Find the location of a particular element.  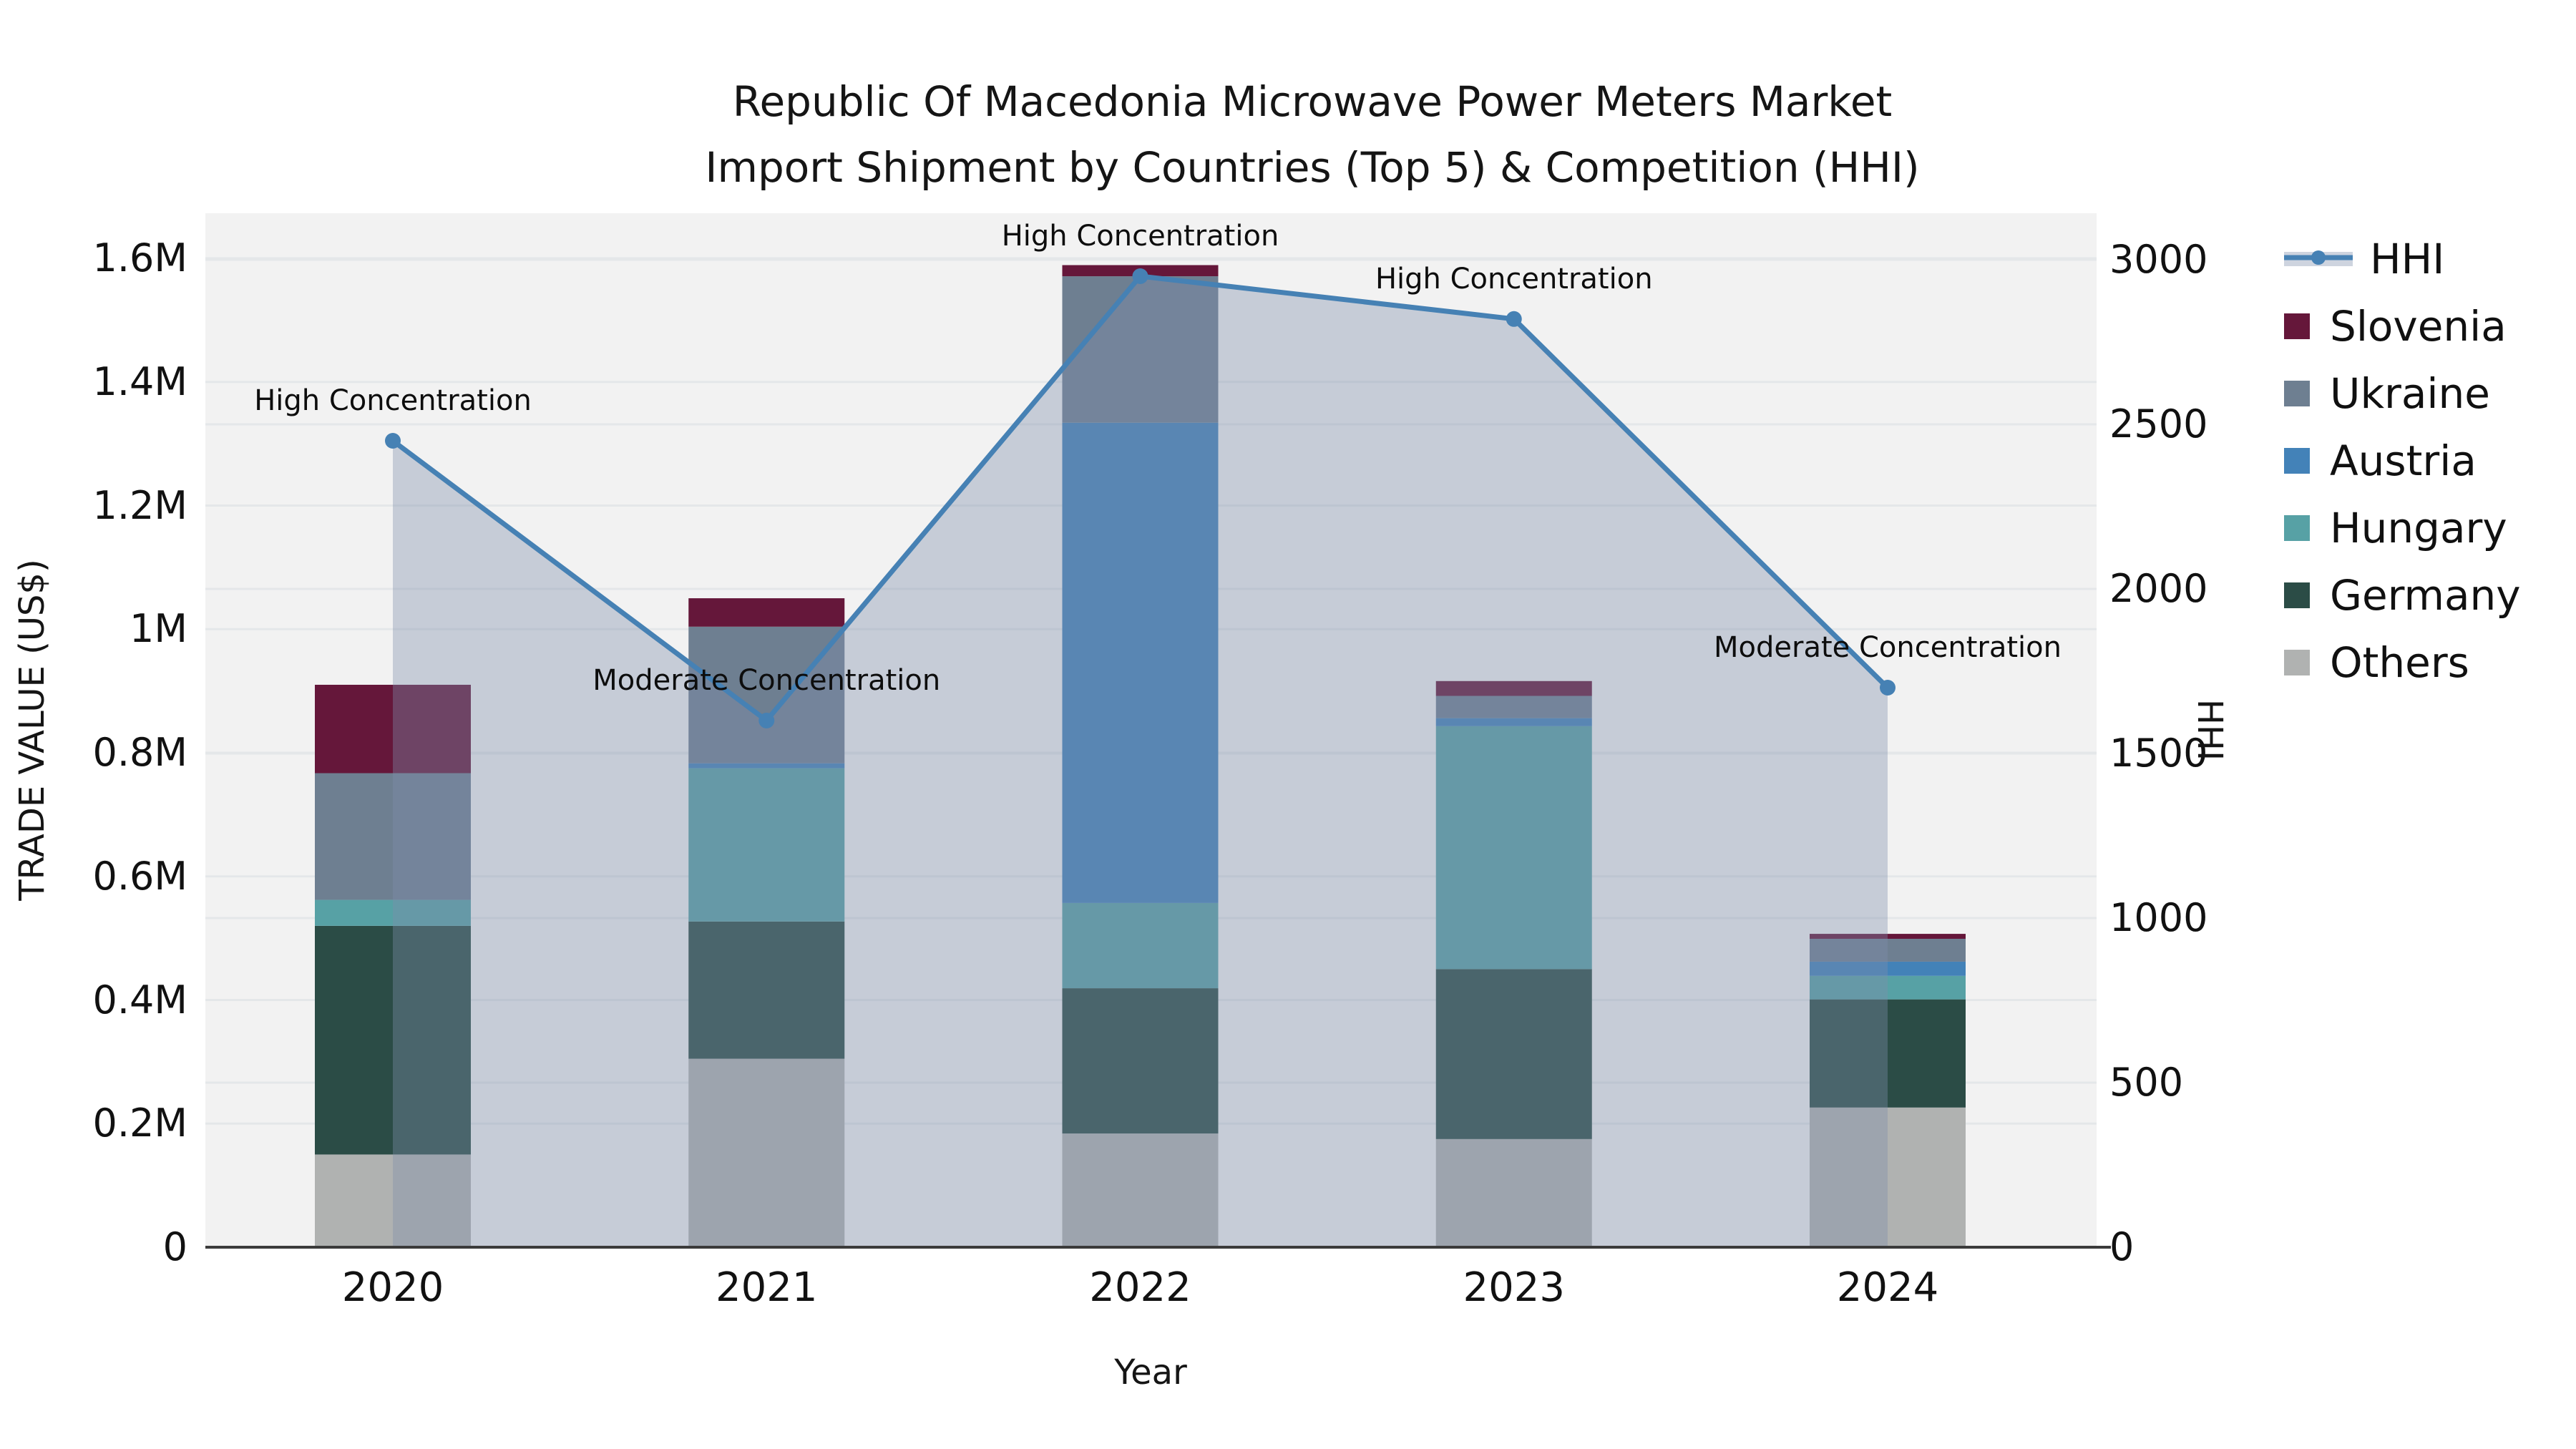

y-left-tick-1M: 1M is located at coordinates (158, 629).